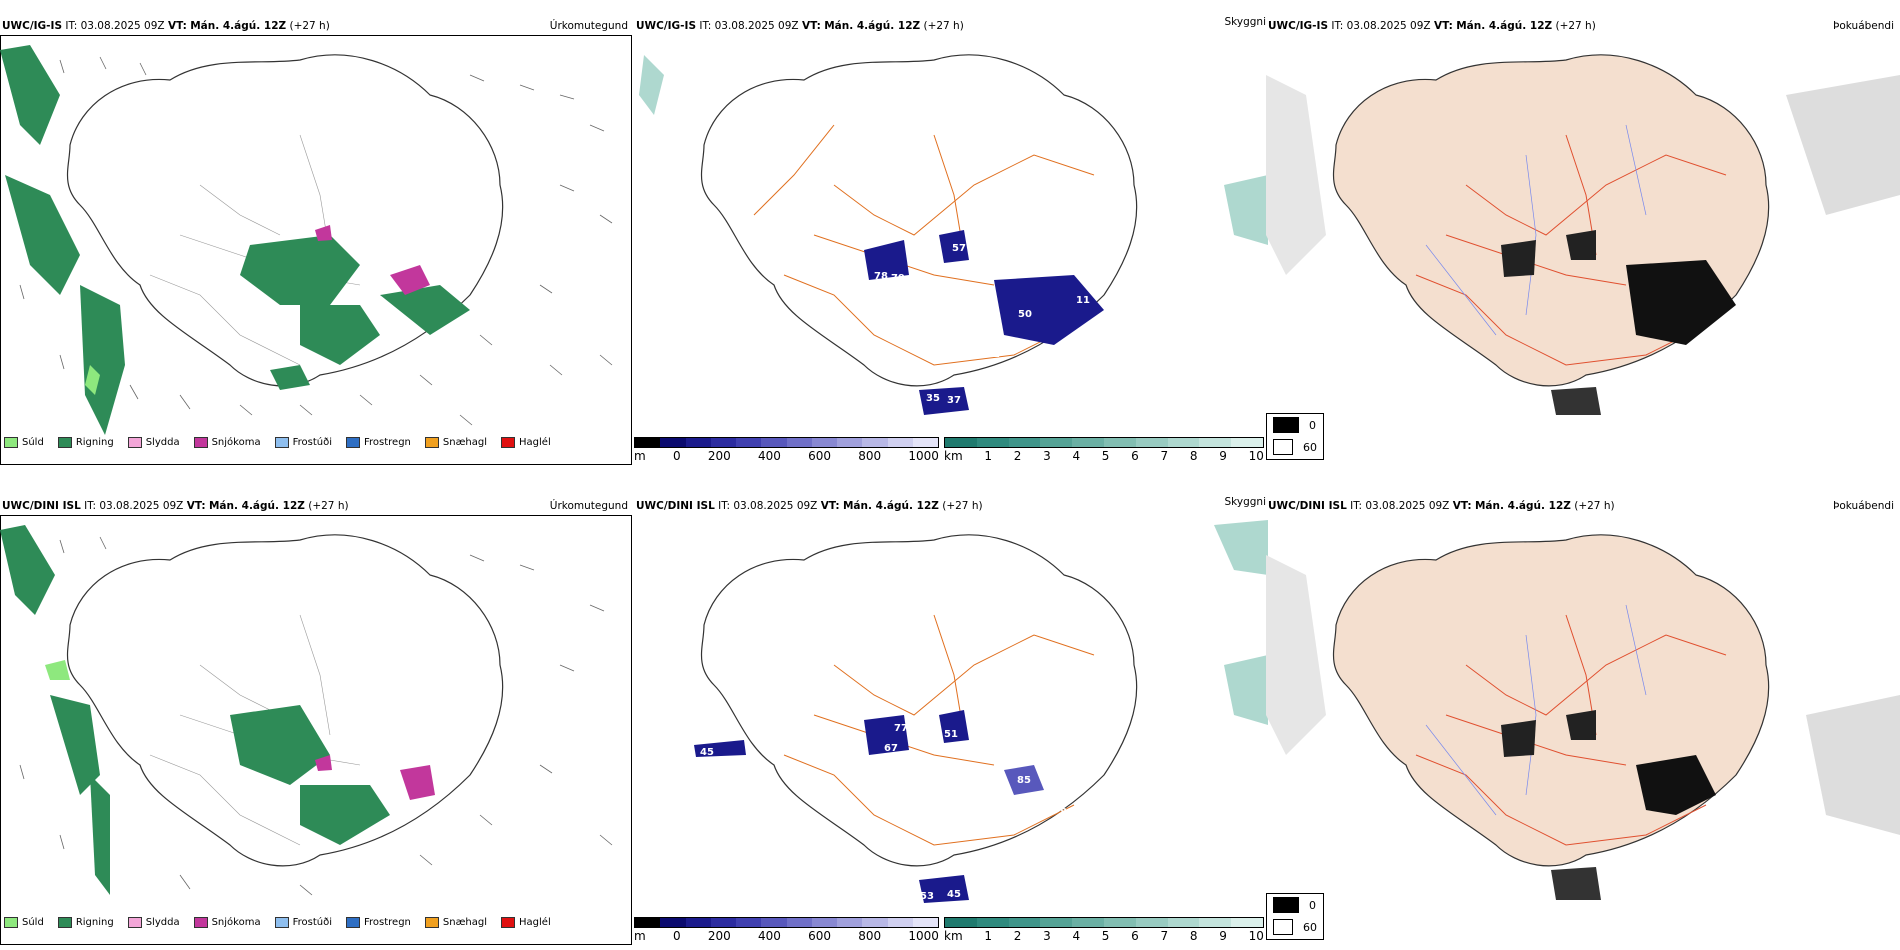 This screenshot has height=950, width=1900. Describe the element at coordinates (981, 711) in the screenshot. I see `iceland-visibility-map: 77 67 51 85 30 88 53 45 45` at that location.